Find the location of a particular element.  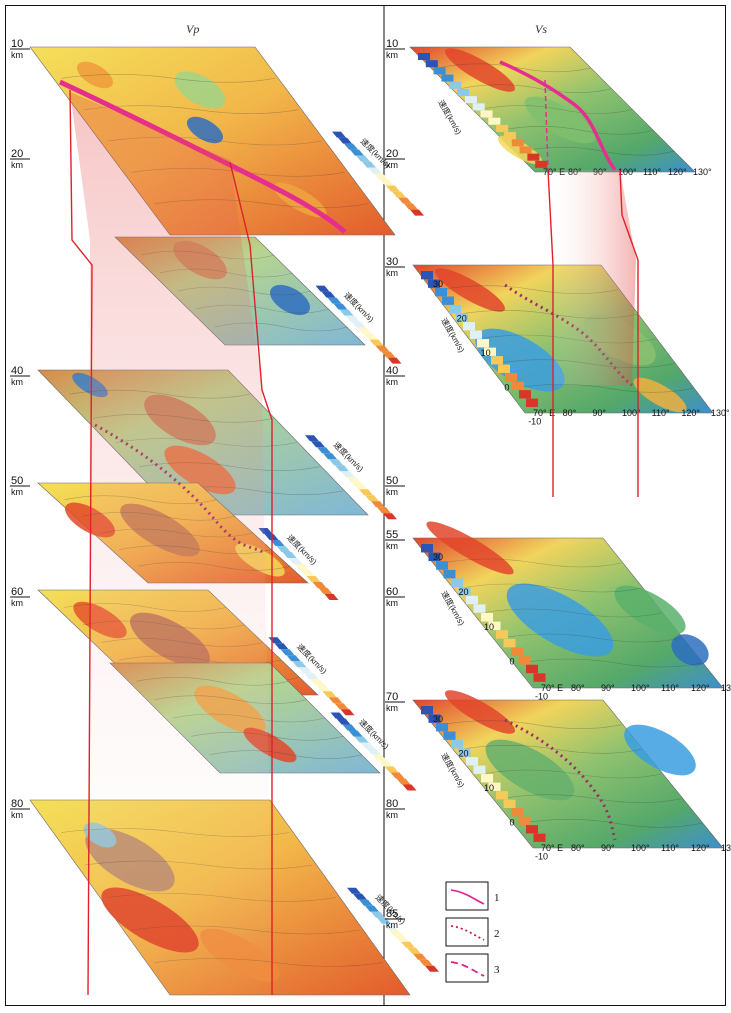

vs-longitude-label: 80° is located at coordinates (570, 413).